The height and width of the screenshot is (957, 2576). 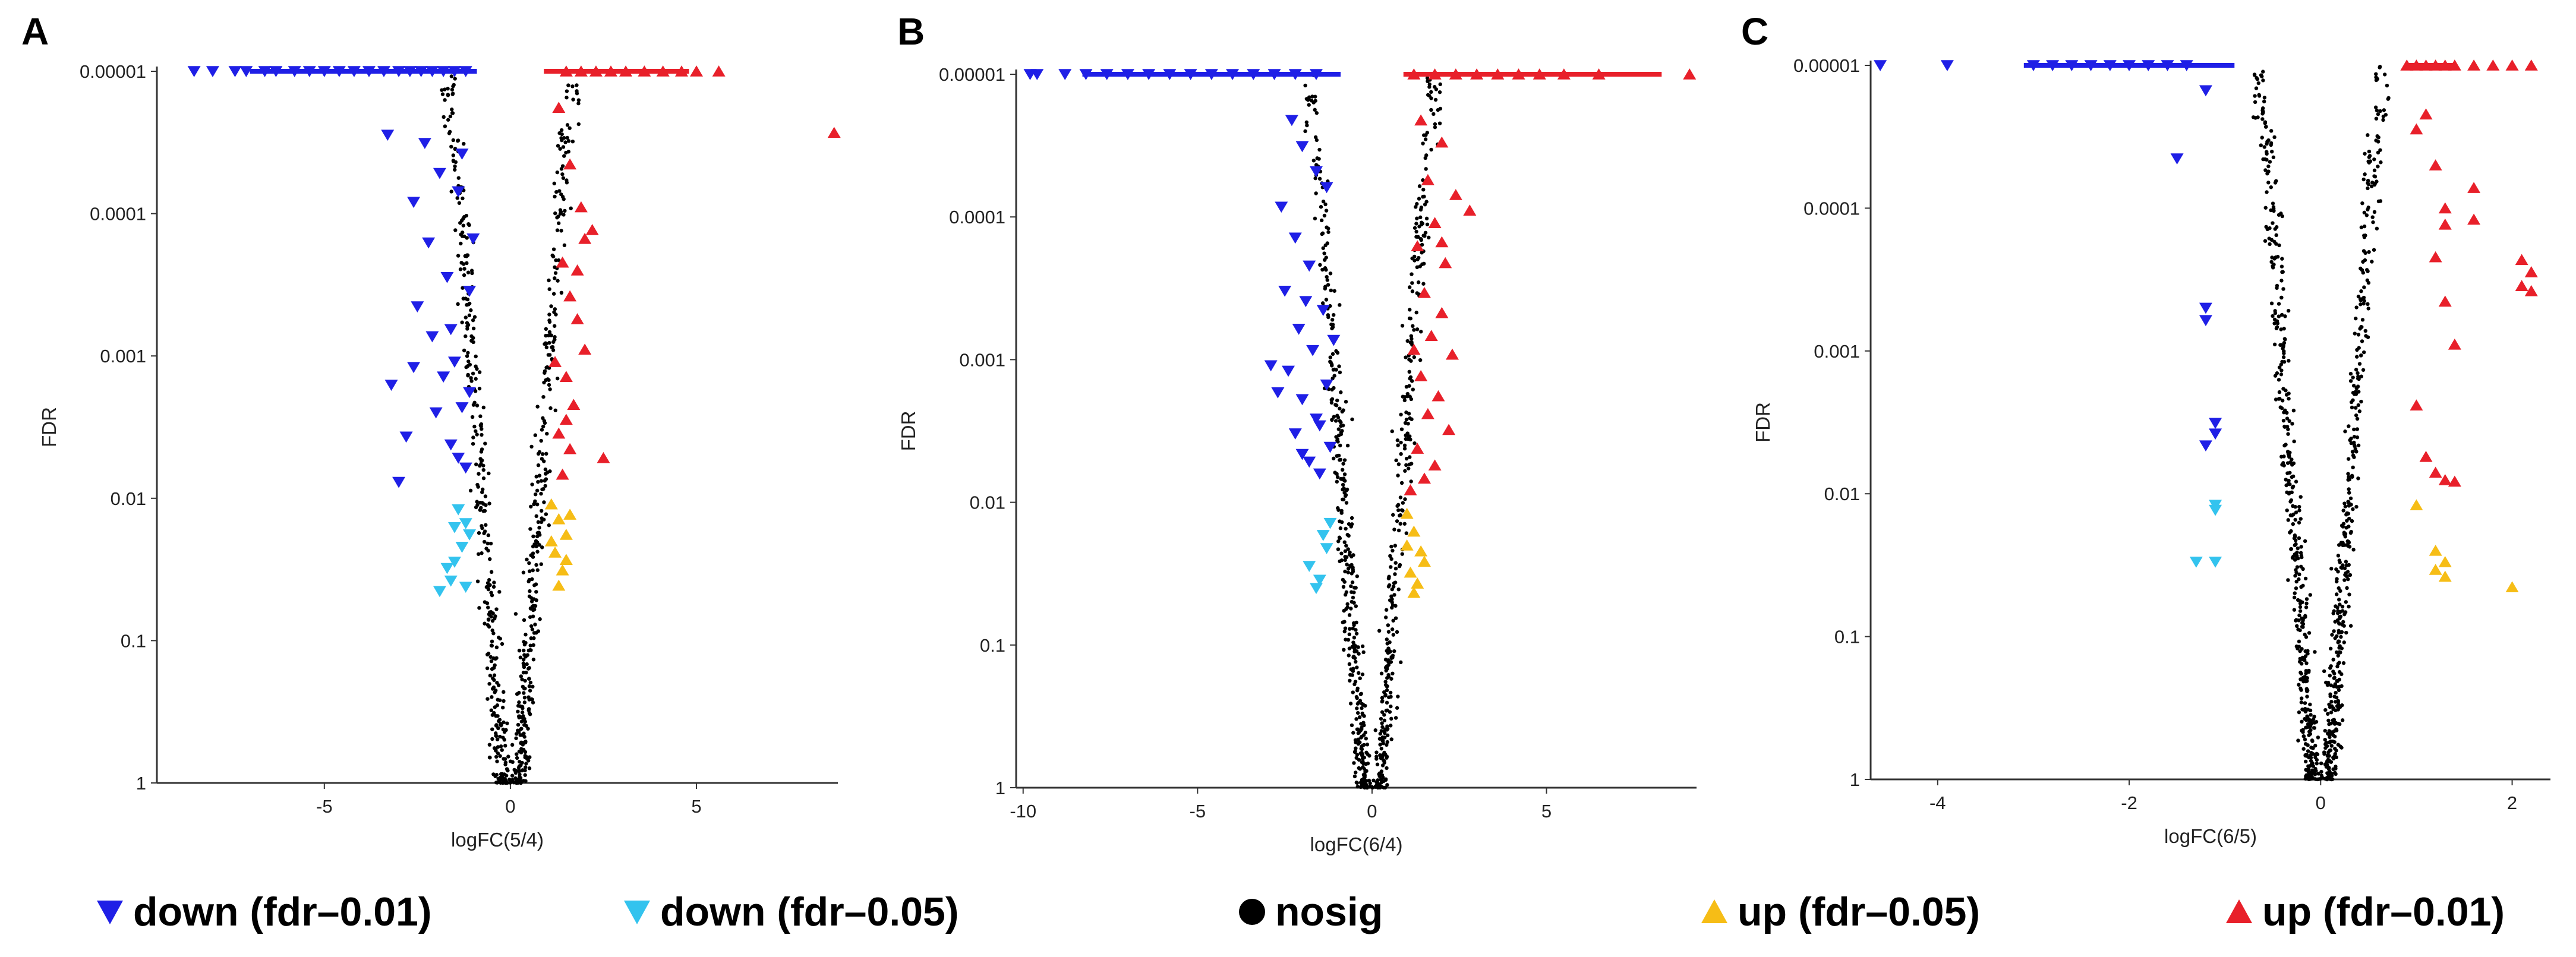 I want to click on y-tick-label: 1, so click(x=141, y=783).